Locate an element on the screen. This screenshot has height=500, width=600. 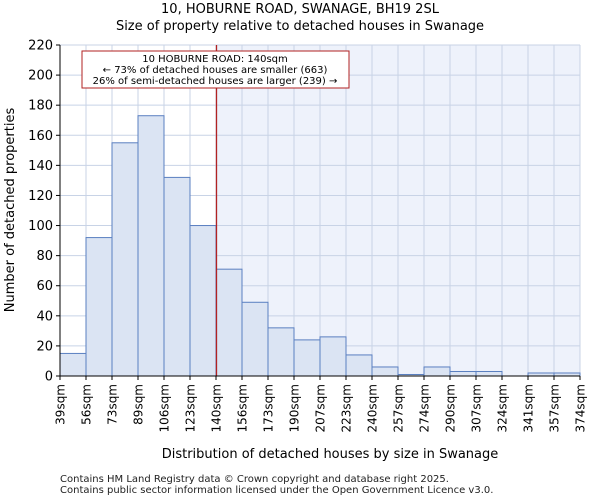
x-tick-label-9: 190sqm is located at coordinates (295, 408).